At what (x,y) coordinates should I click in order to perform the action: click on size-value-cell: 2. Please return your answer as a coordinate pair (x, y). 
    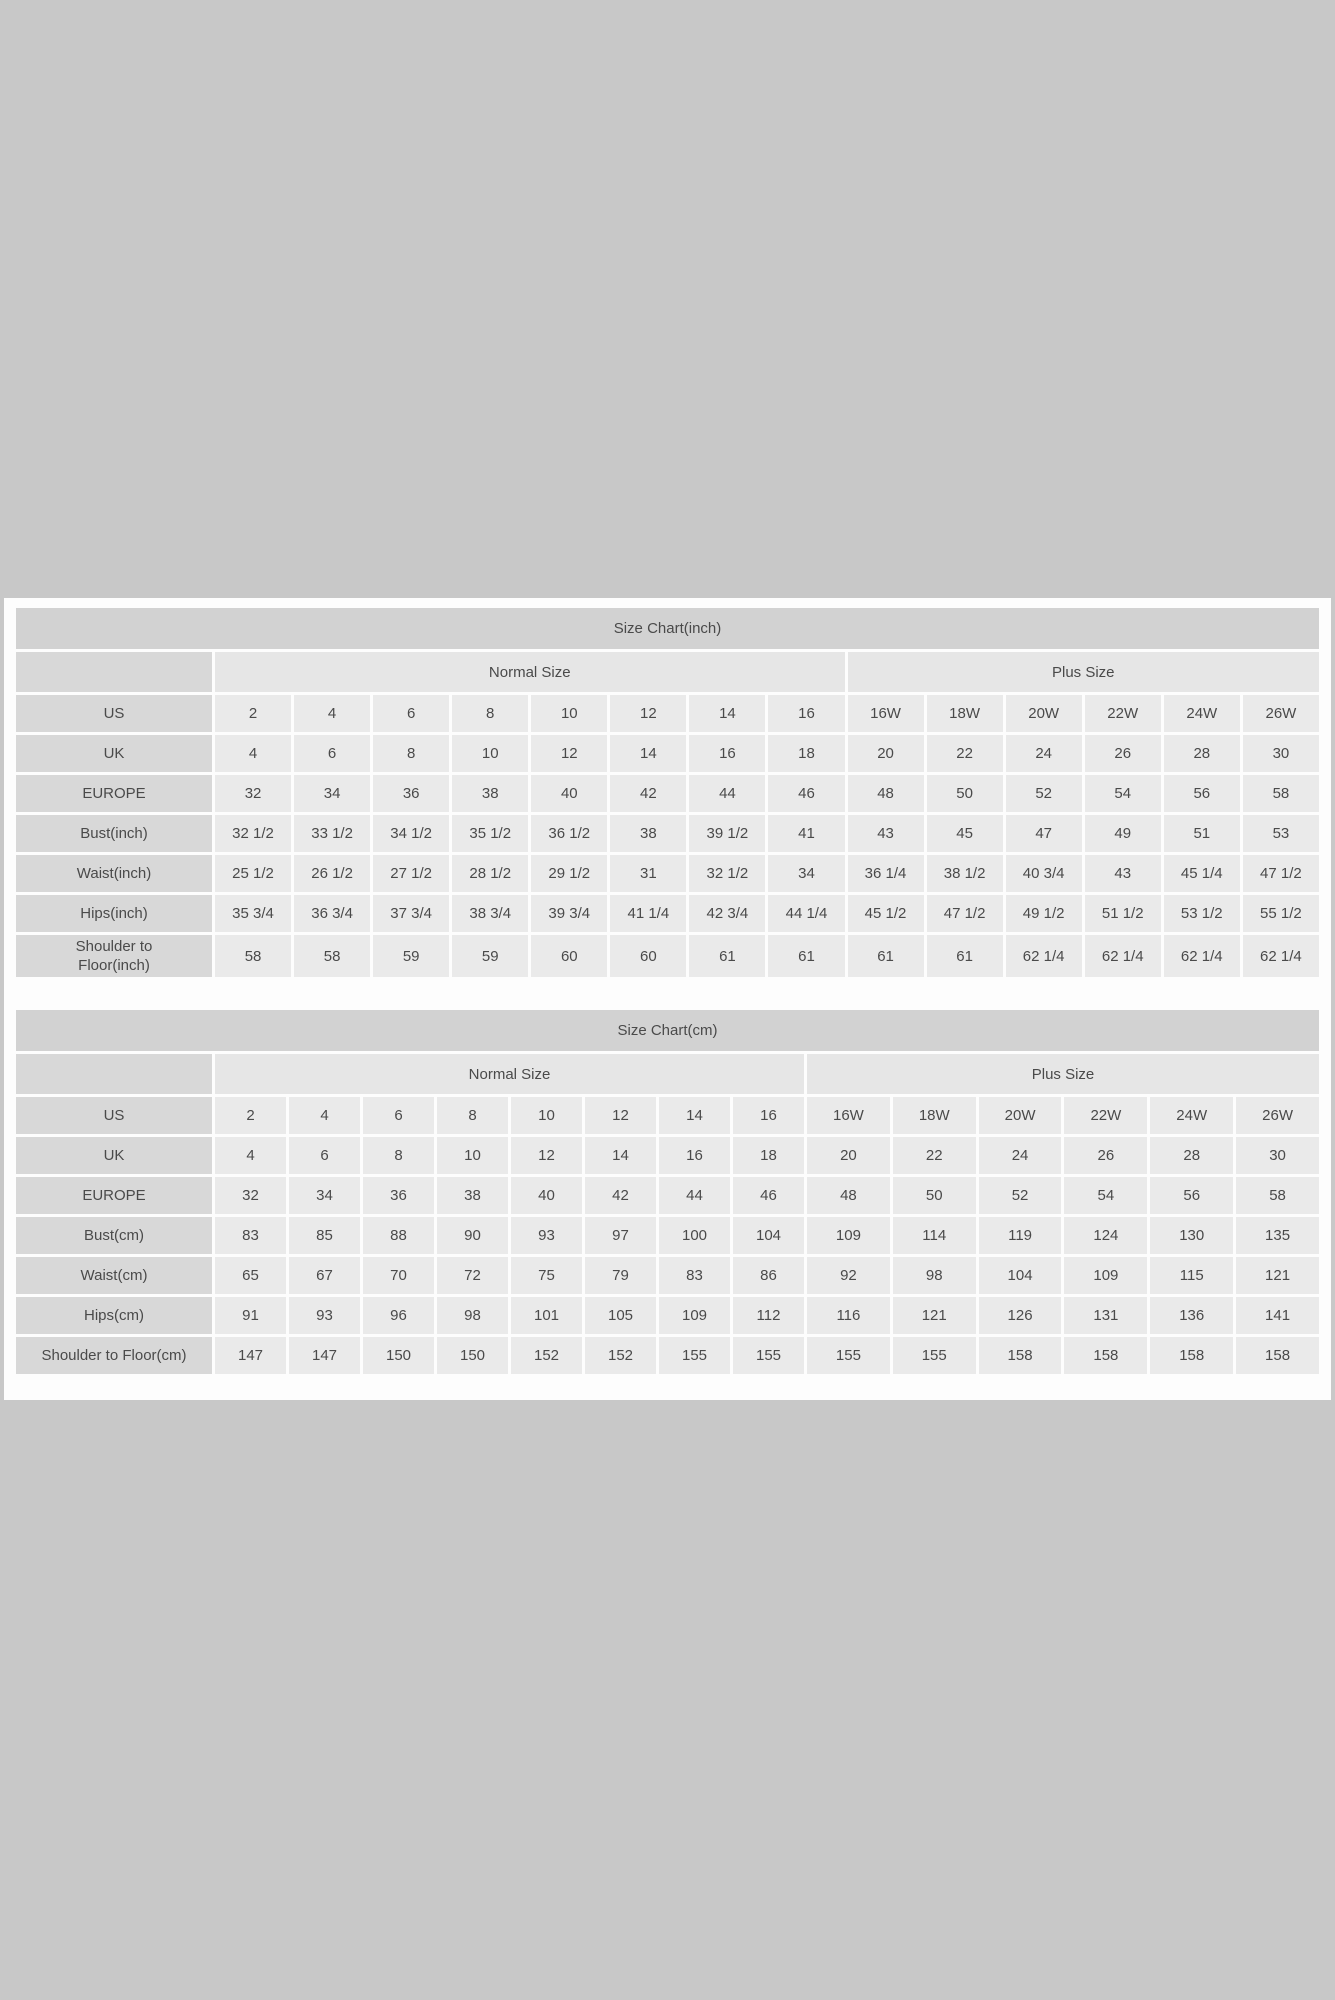
    Looking at the image, I should click on (253, 713).